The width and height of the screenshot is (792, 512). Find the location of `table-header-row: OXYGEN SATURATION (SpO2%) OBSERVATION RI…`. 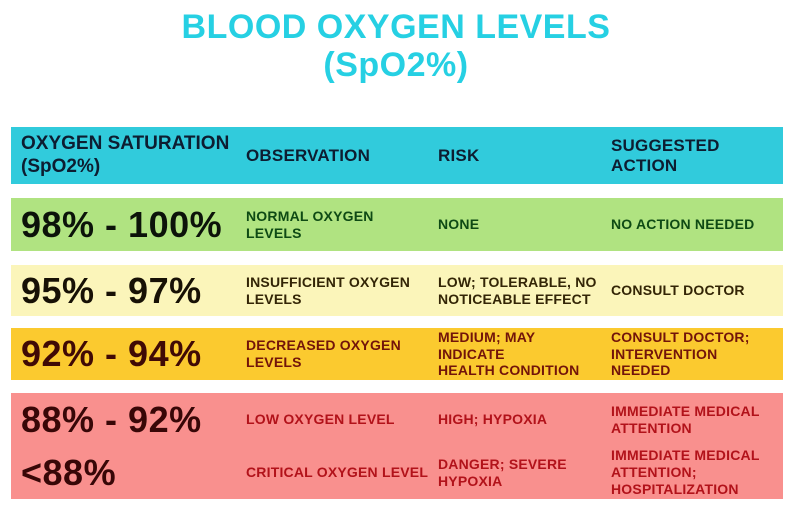

table-header-row: OXYGEN SATURATION (SpO2%) OBSERVATION RI… is located at coordinates (397, 155).